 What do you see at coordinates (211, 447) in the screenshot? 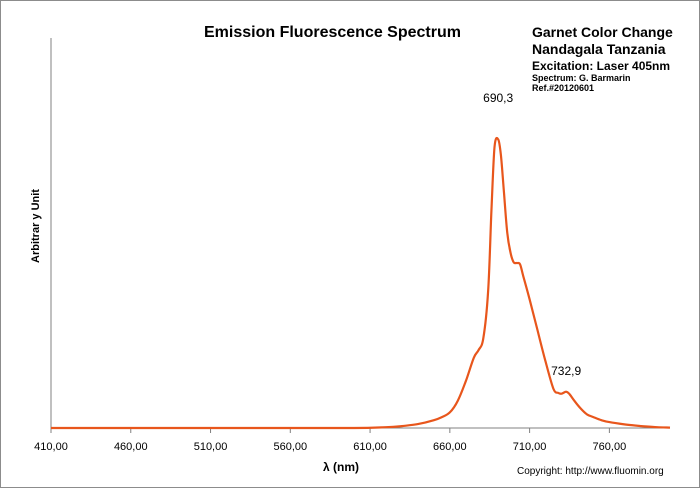
I see `x-tick-label: 510,00` at bounding box center [211, 447].